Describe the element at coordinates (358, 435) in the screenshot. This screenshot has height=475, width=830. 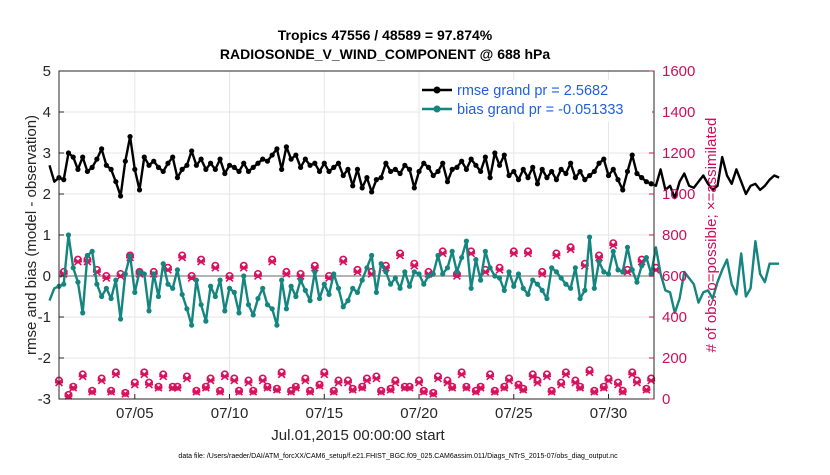
I see `x-axis-label: Jul.01,2015 00:00:00 start` at that location.